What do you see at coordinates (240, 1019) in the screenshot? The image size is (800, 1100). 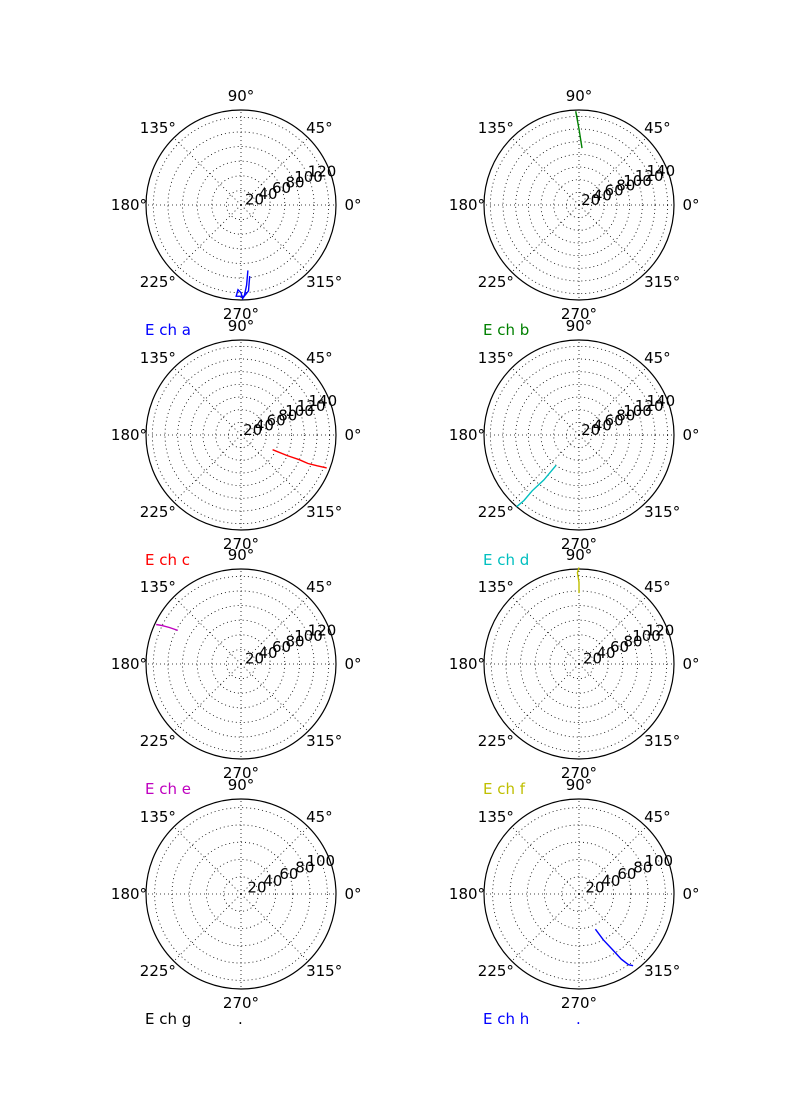 I see `subplot-extra-text: .` at bounding box center [240, 1019].